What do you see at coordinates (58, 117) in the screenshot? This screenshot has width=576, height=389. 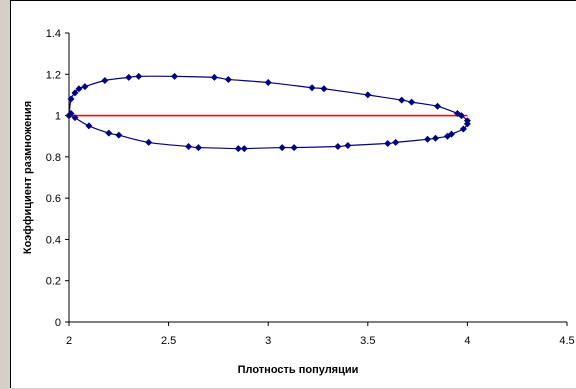 I see `y-tick-label: 1` at bounding box center [58, 117].